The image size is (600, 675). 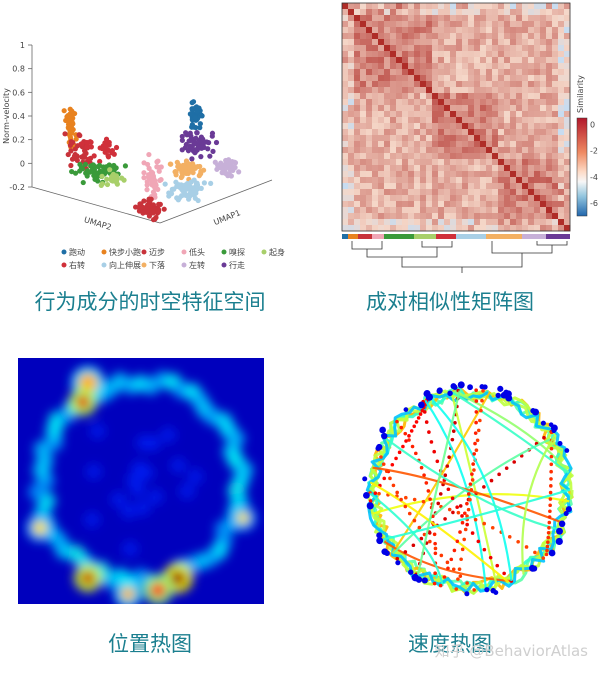 What do you see at coordinates (594, 177) in the screenshot?
I see `colorbar-tick-label: -4` at bounding box center [594, 177].